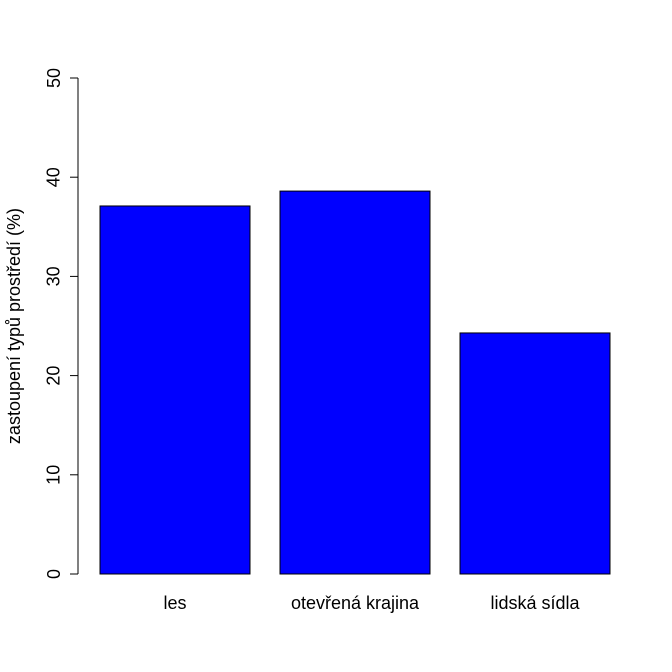  I want to click on y-tick-label: 0, so click(54, 574).